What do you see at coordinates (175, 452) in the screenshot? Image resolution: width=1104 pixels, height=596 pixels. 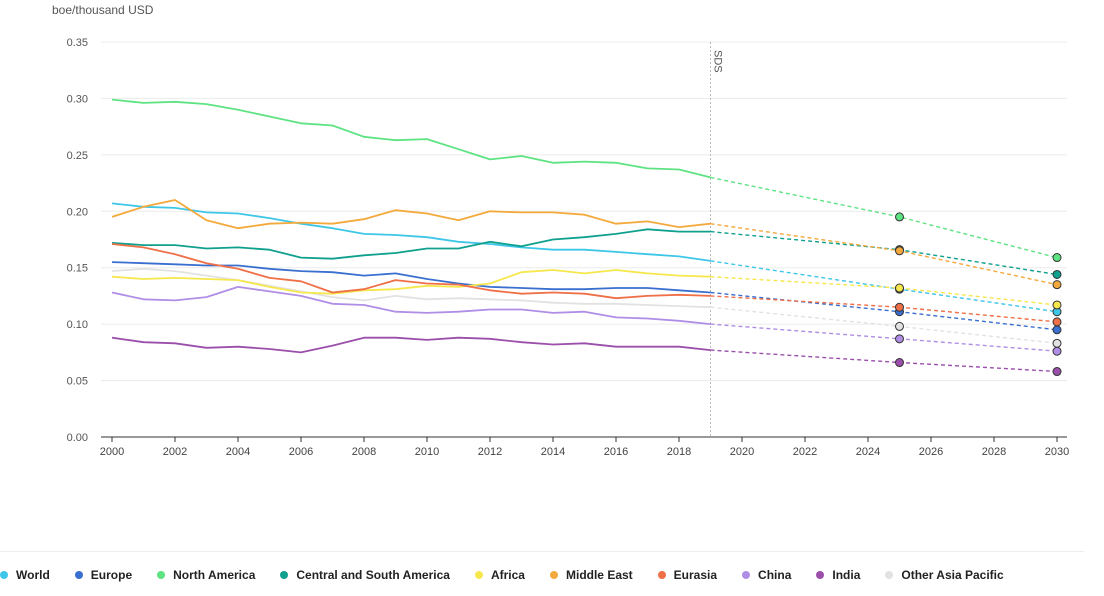 I see `x-tick-label: 2002` at bounding box center [175, 452].